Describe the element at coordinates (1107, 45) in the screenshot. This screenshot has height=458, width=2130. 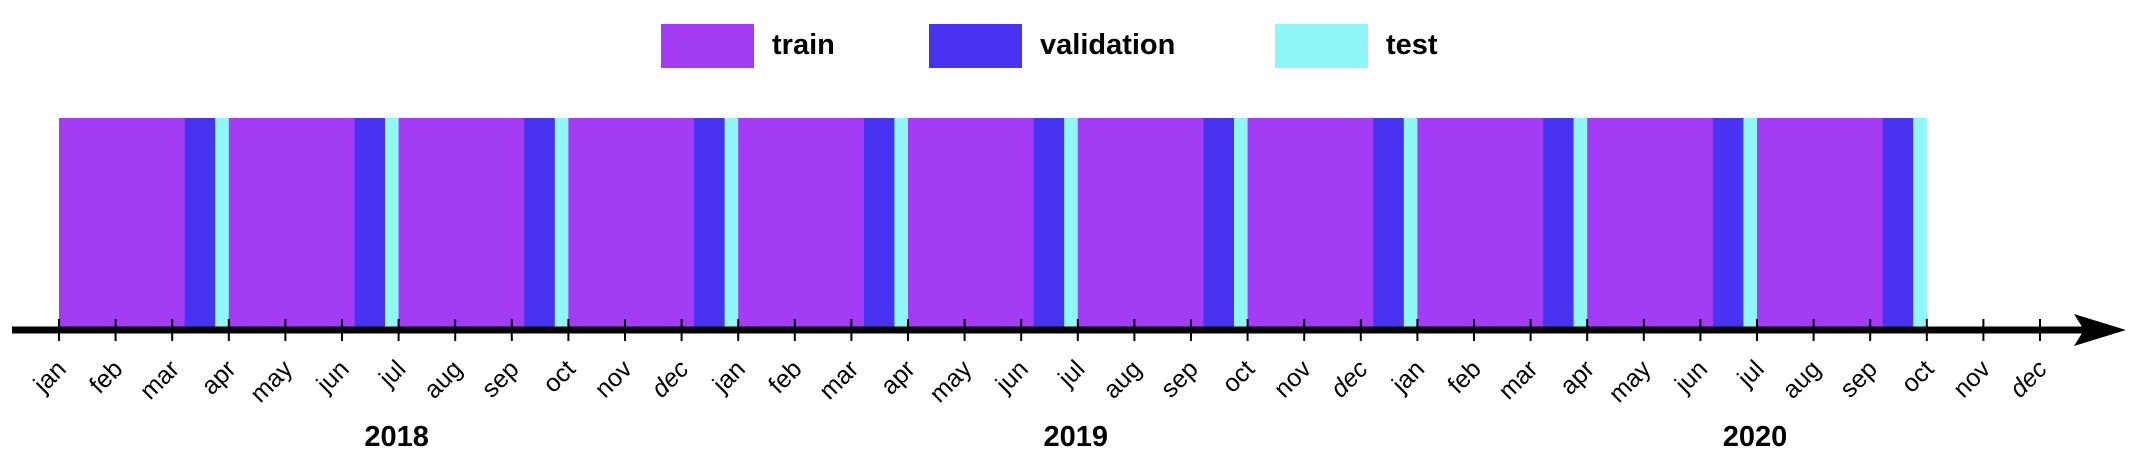
I see `legend-label-validation: validation` at that location.